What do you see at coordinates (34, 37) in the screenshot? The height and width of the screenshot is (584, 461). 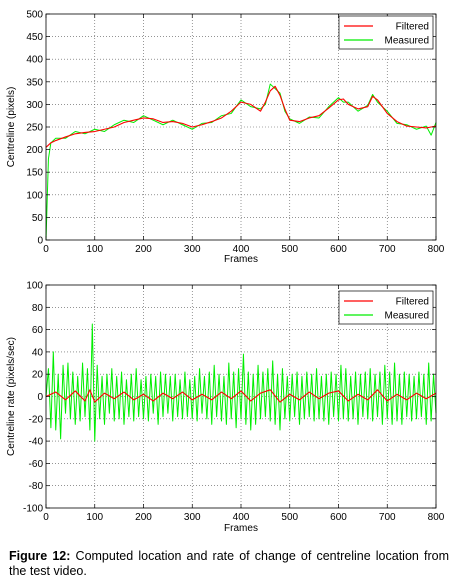 I see `y-tick-label: 450` at bounding box center [34, 37].